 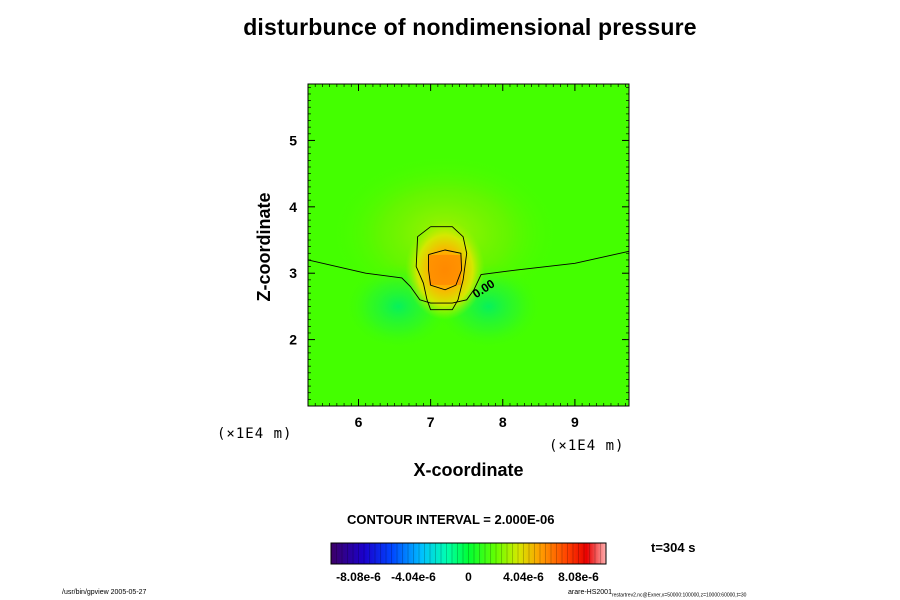 I want to click on footer-left-text: /usr/bin/gpview 2005-05-27, so click(x=104, y=592).